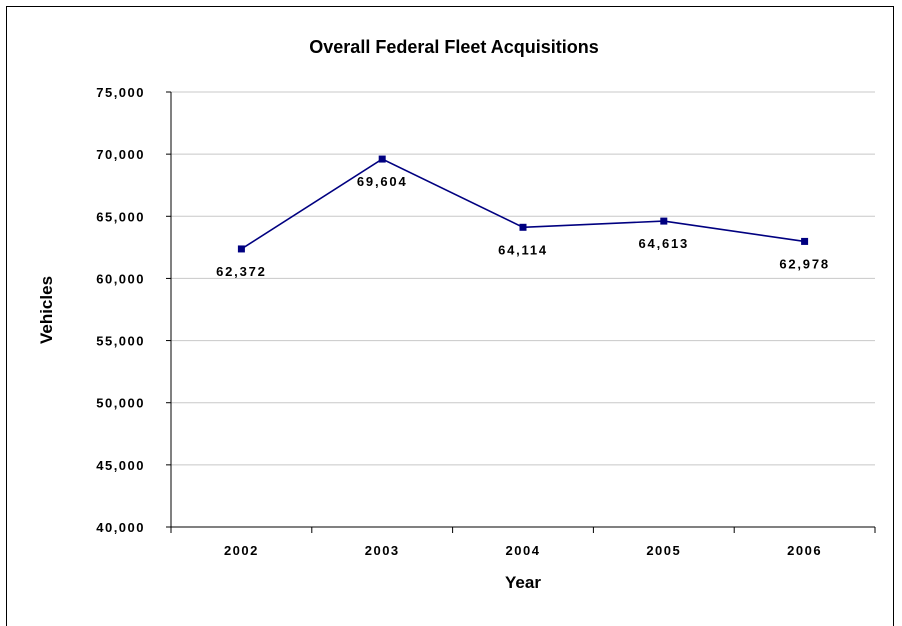 Image resolution: width=902 pixels, height=626 pixels. What do you see at coordinates (120, 216) in the screenshot?
I see `y-tick-label: 65,000` at bounding box center [120, 216].